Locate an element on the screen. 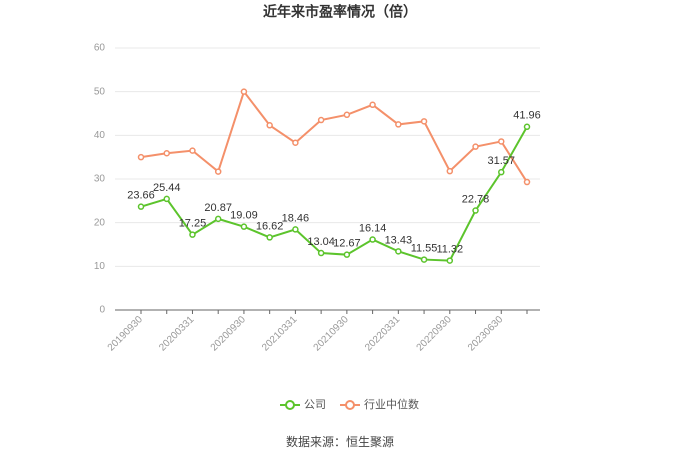  source-note: 数据来源：恒生聚源 is located at coordinates (340, 441).